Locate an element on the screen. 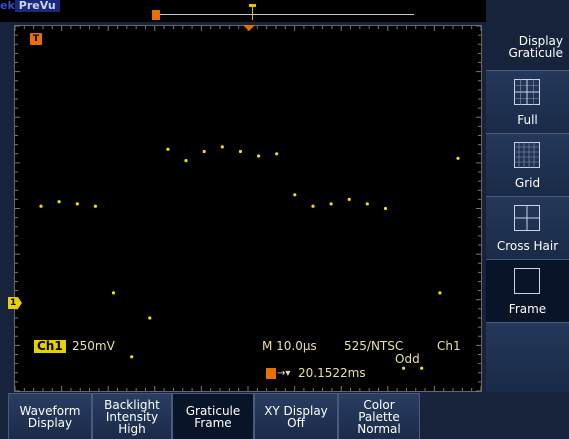 Image resolution: width=569 pixels, height=439 pixels. trigger-time-icon is located at coordinates (271, 373).